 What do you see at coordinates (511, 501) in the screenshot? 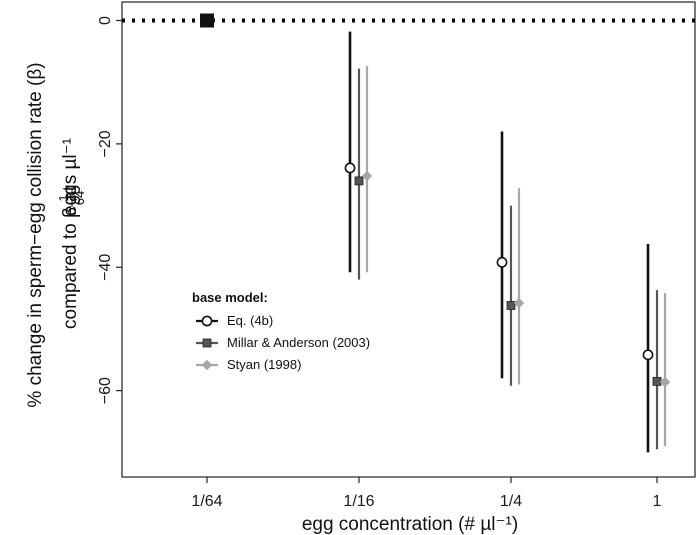
I see `x-tick-label: 1/4` at bounding box center [511, 501].